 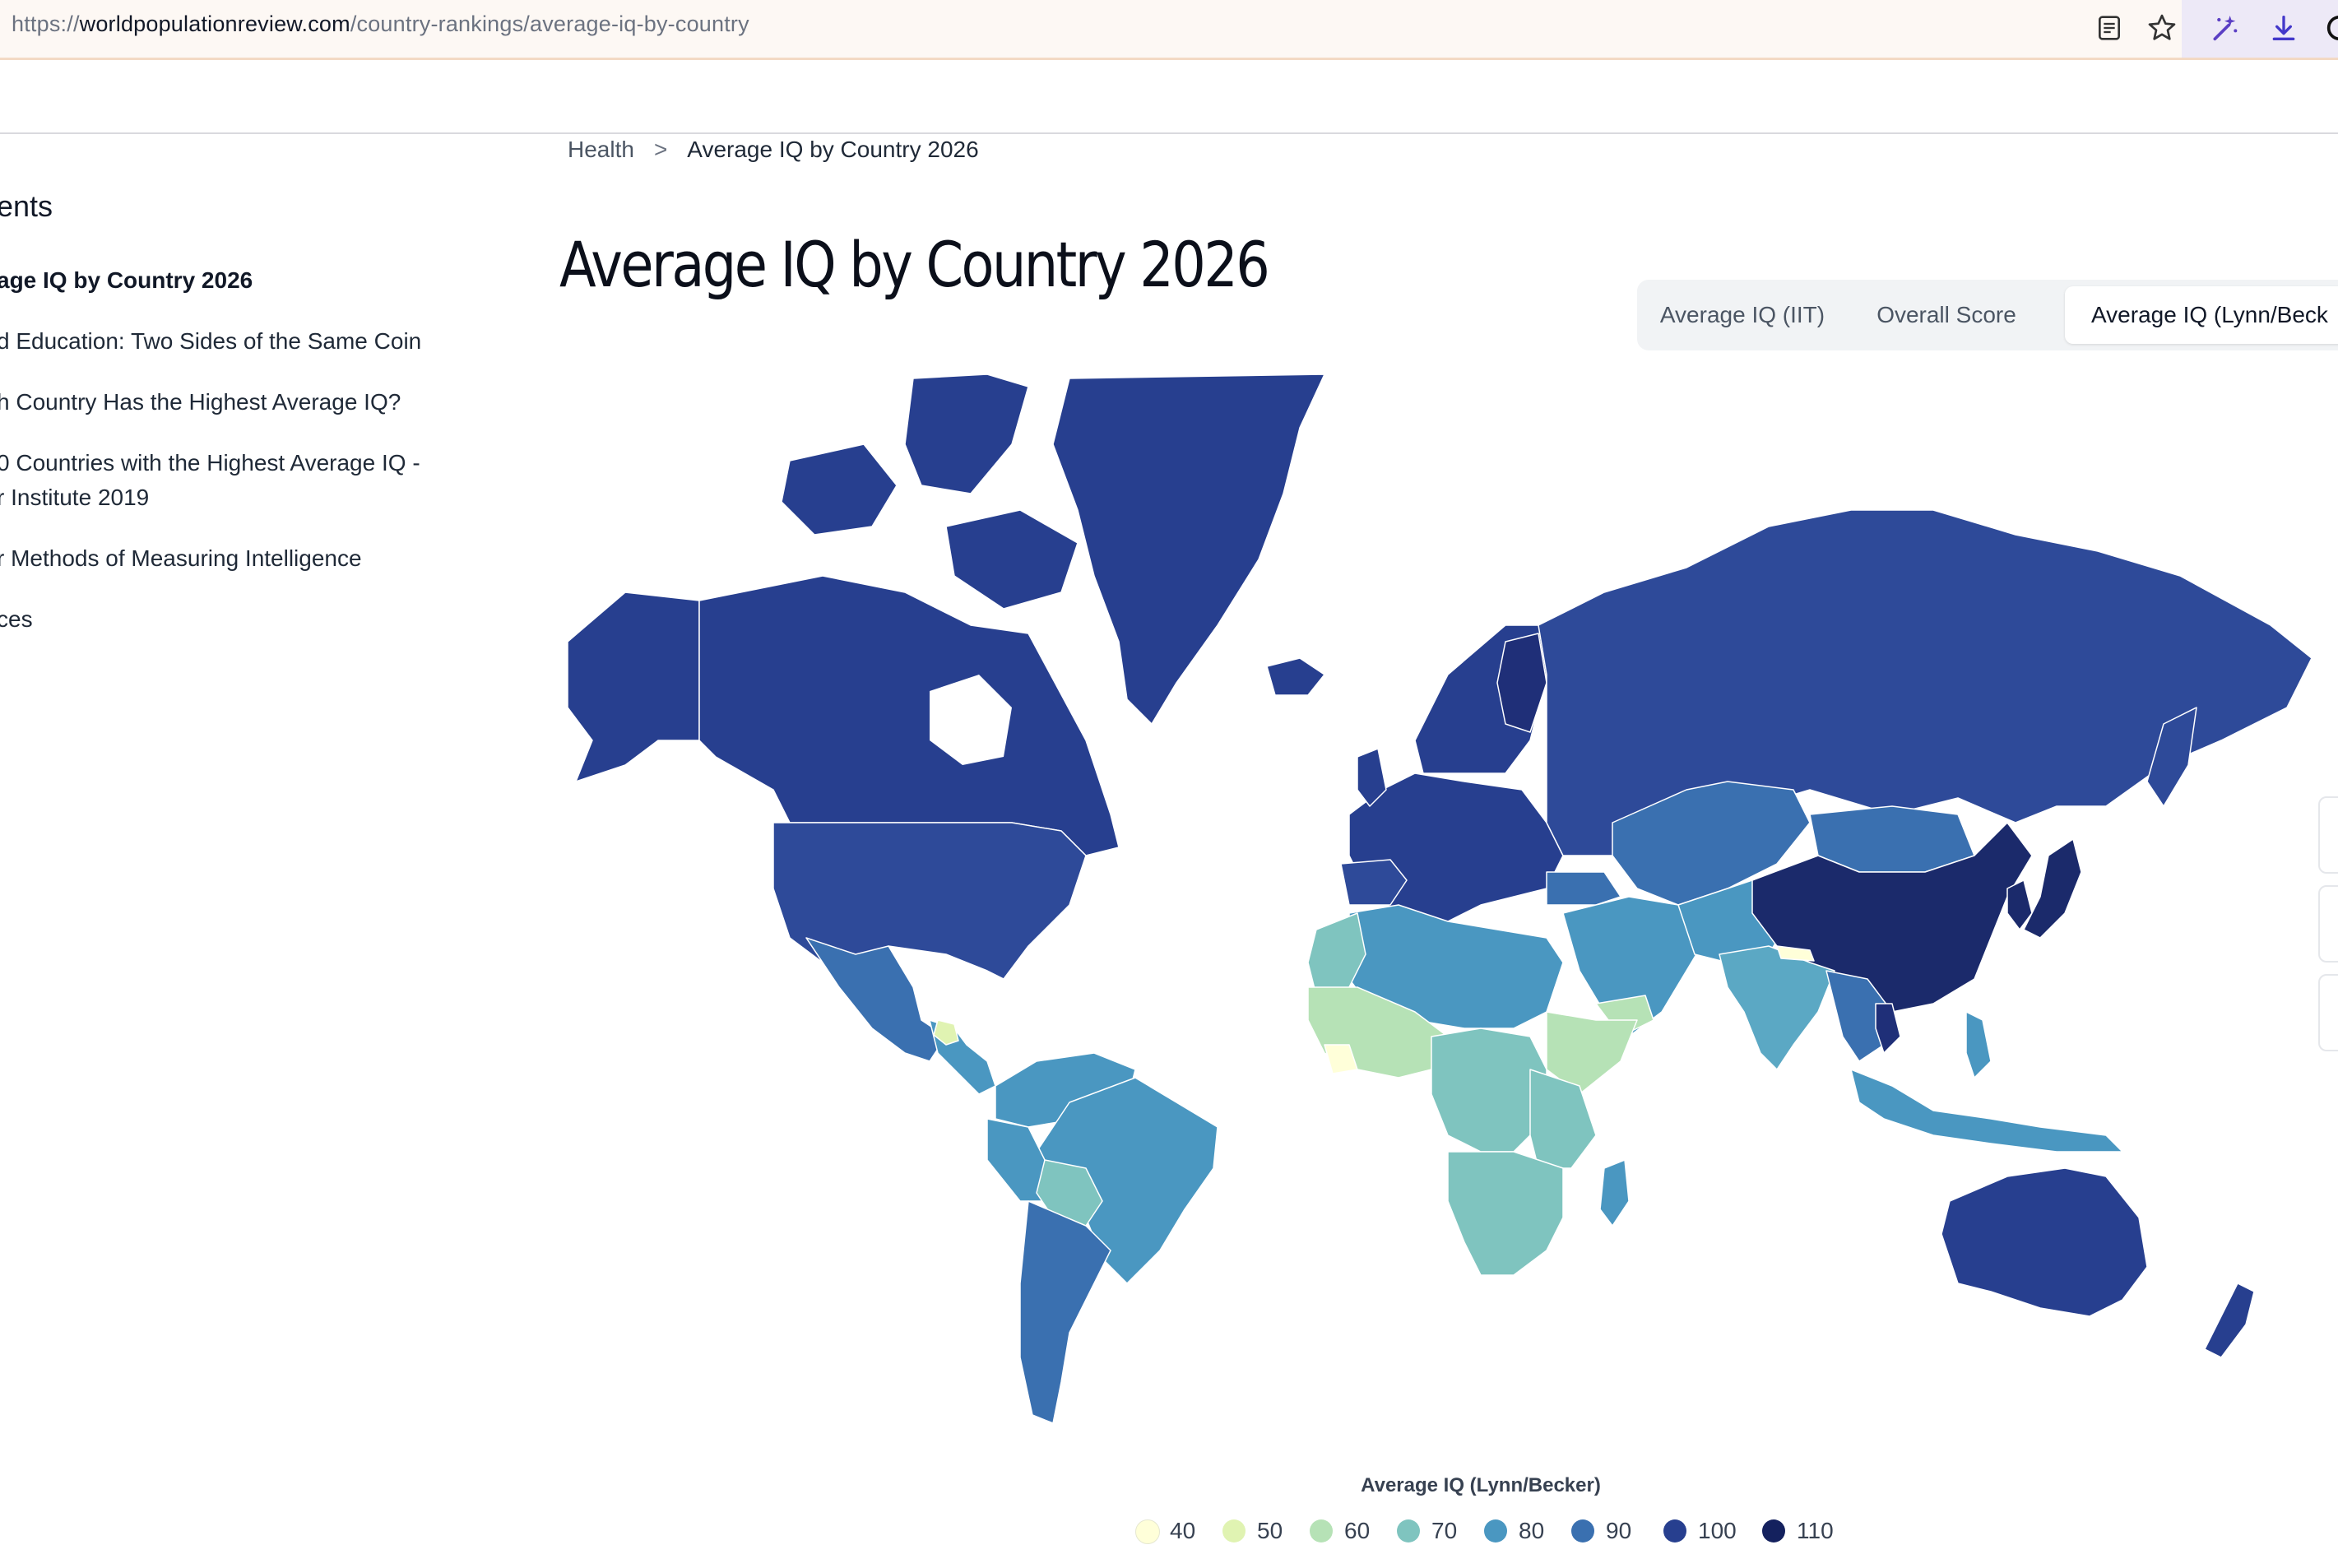 I want to click on region-central-asia, so click(x=1711, y=843).